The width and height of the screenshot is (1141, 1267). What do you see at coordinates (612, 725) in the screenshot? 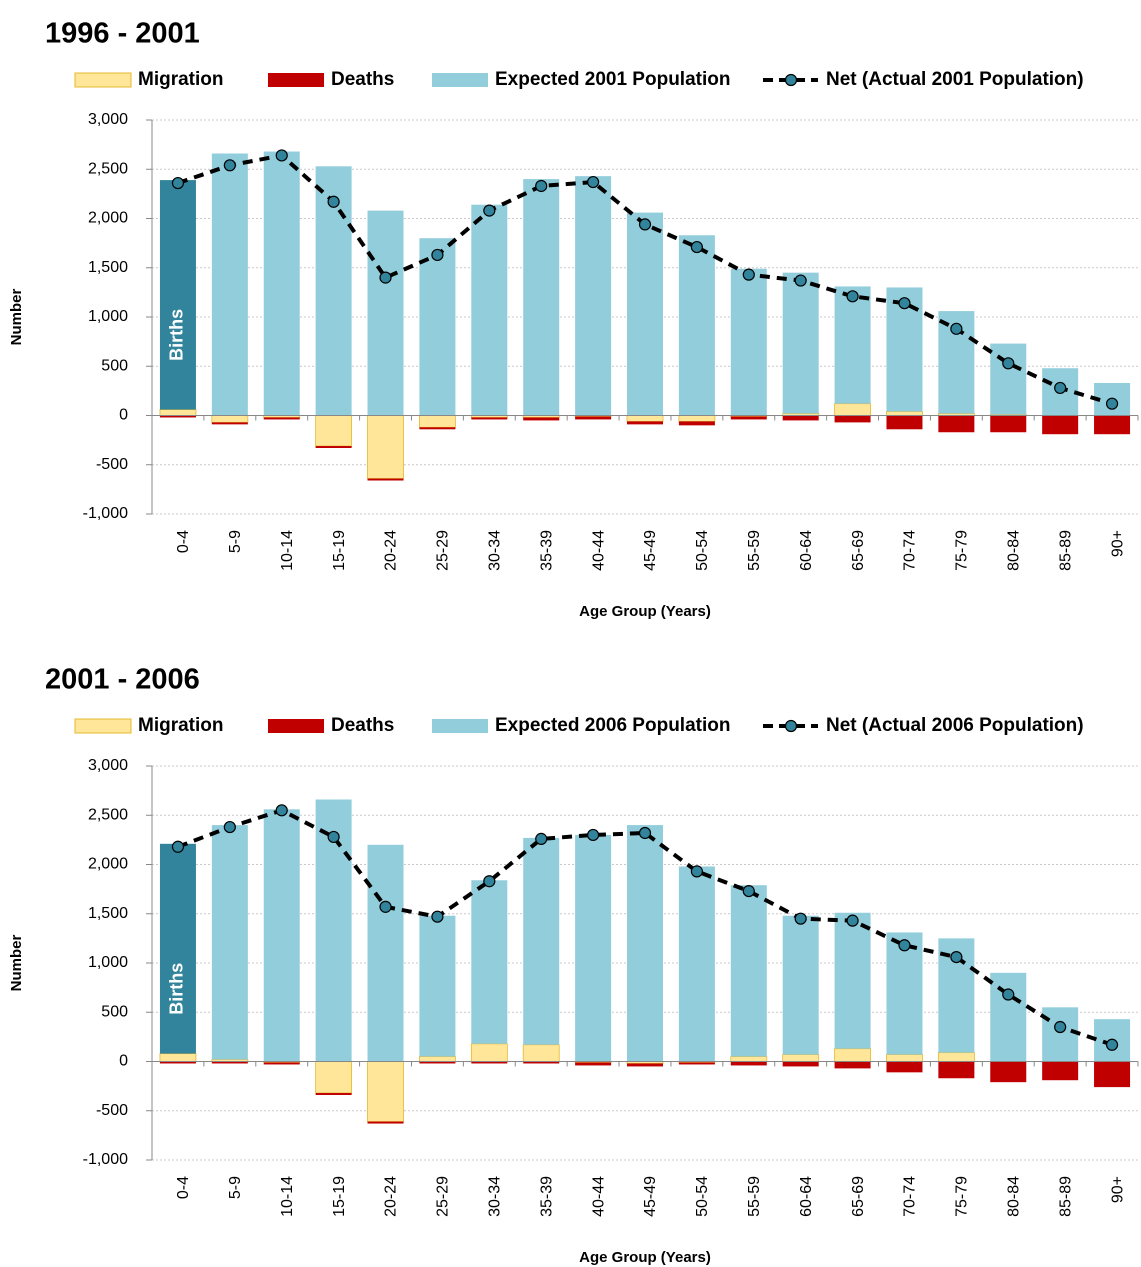
I see `legend-label: Expected 2006 Population` at bounding box center [612, 725].